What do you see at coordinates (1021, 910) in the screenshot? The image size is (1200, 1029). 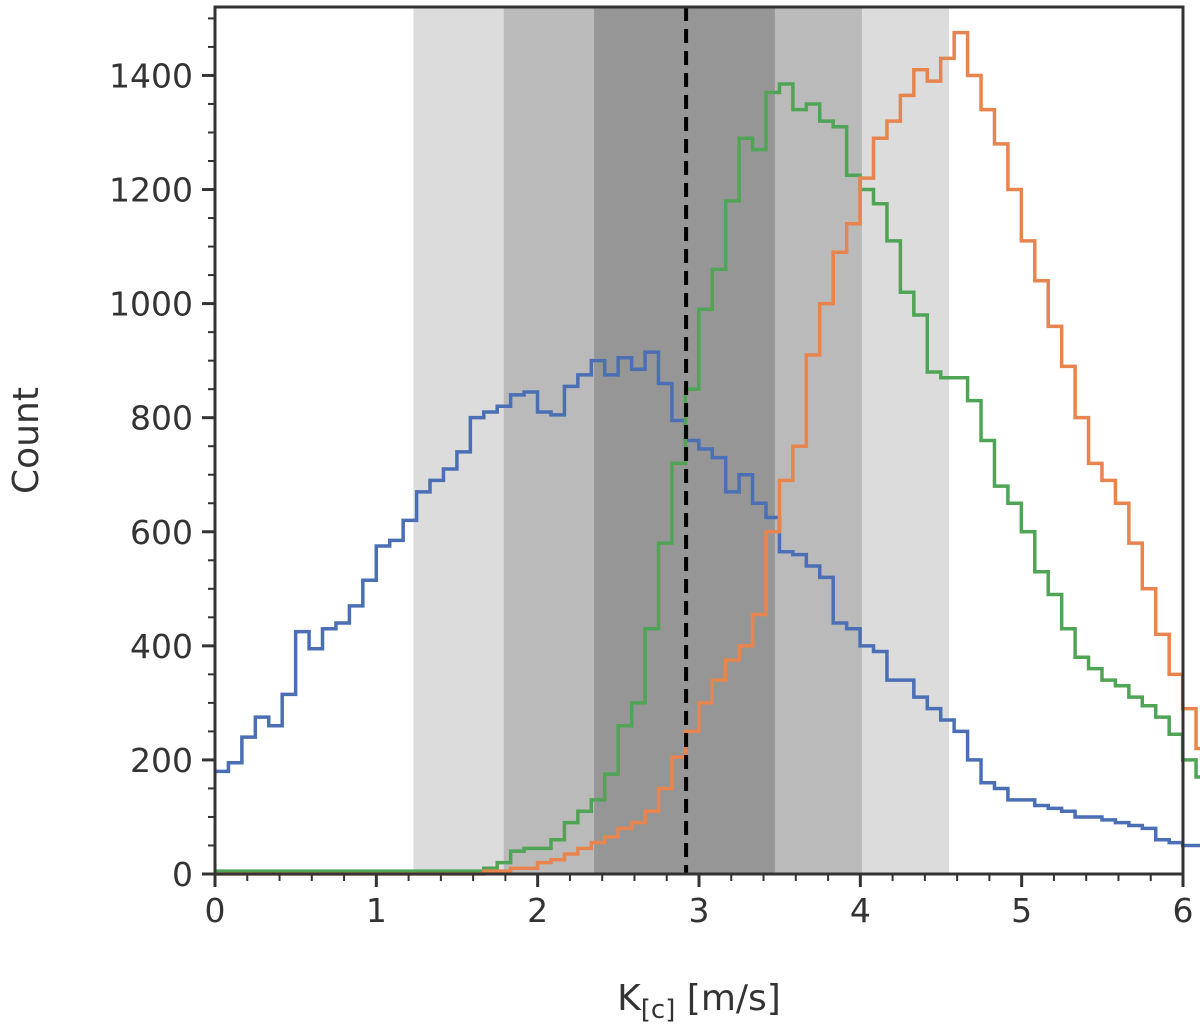 I see `x-tick-label: 5` at bounding box center [1021, 910].